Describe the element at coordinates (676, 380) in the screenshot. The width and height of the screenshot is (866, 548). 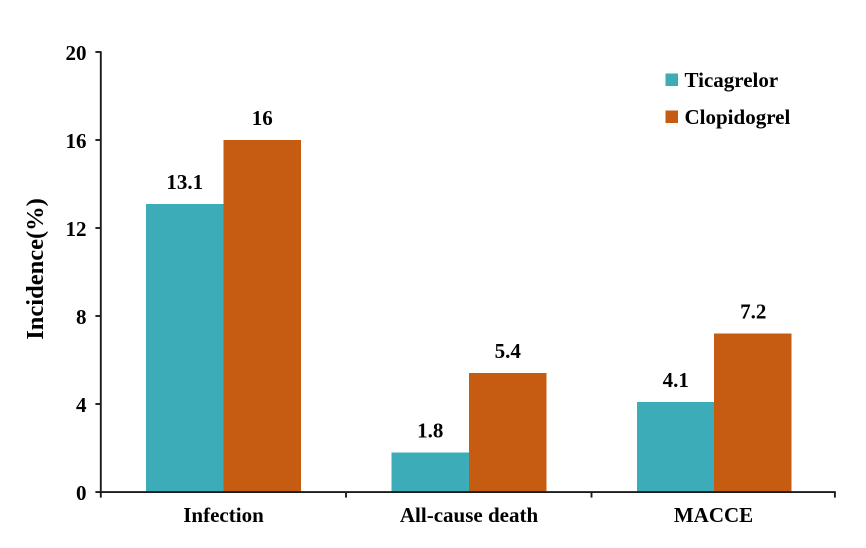
I see `svg-text: 4.1` at that location.